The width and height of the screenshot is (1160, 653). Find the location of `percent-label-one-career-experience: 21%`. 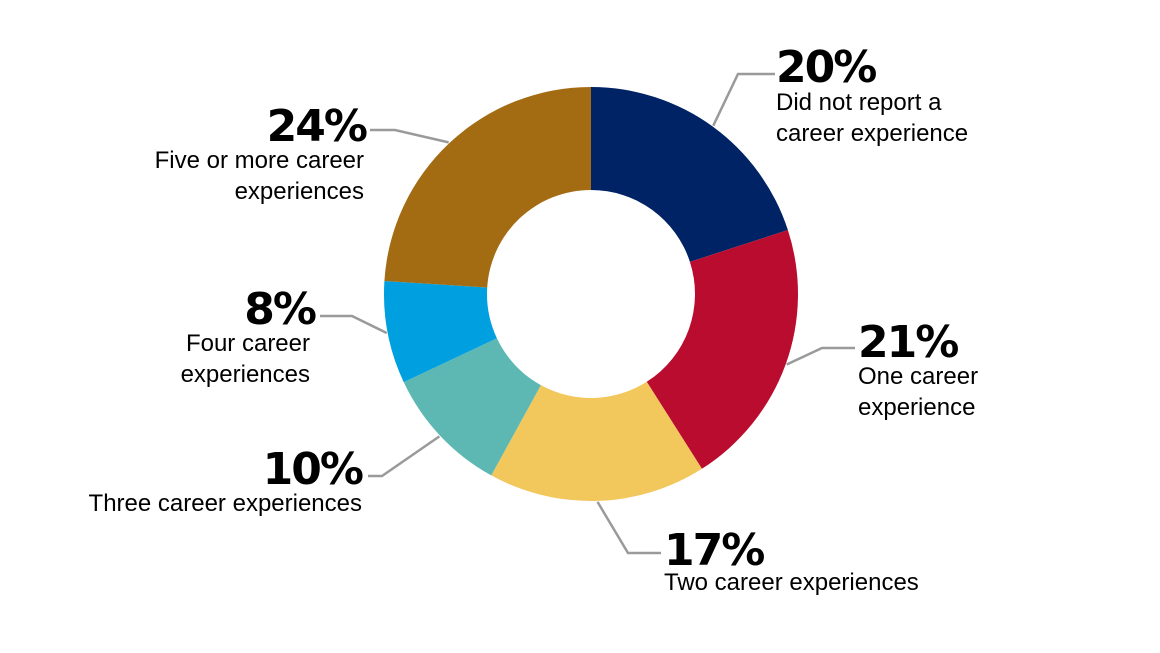

percent-label-one-career-experience: 21% is located at coordinates (908, 342).